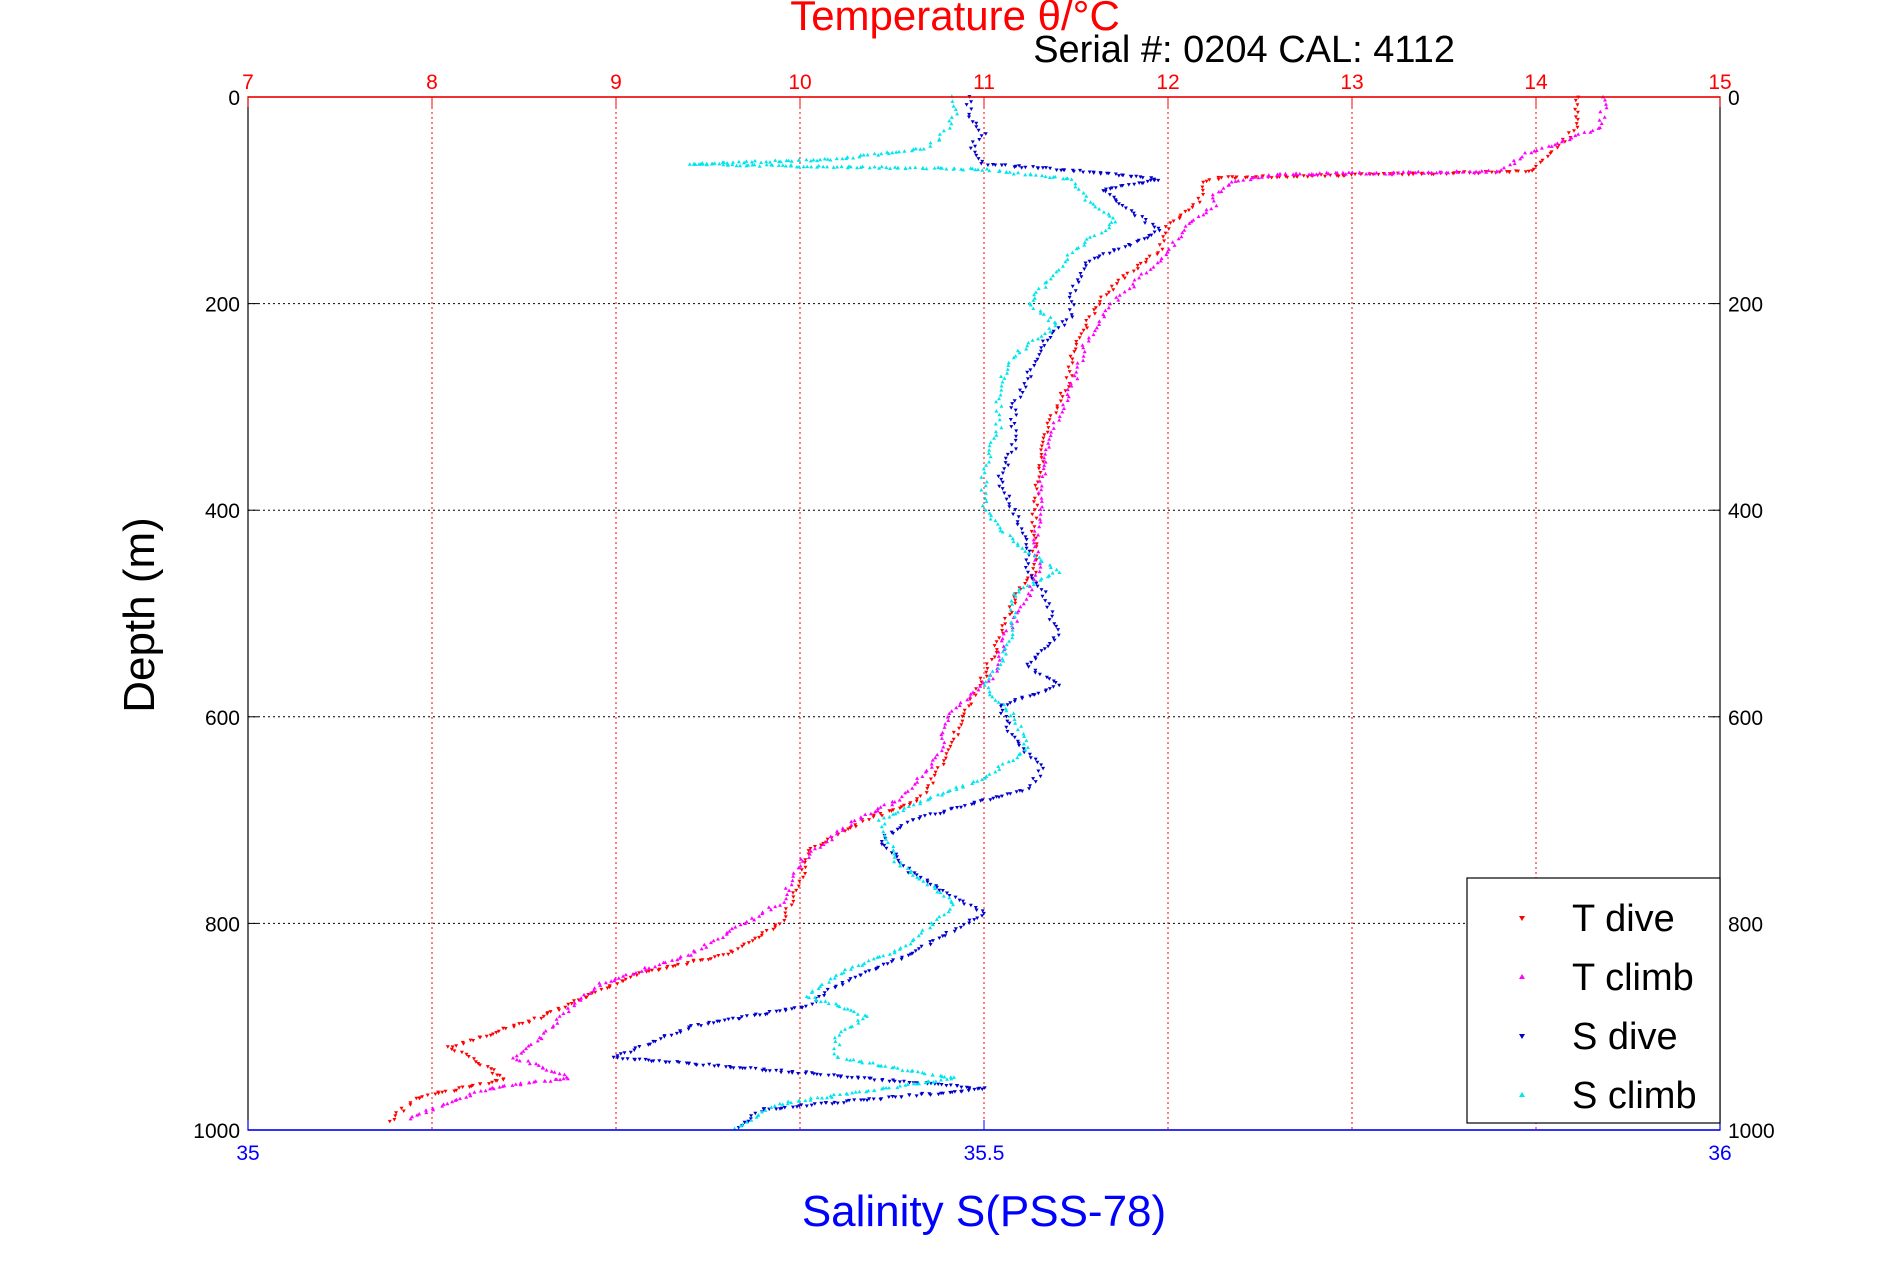 The image size is (1891, 1262). Describe the element at coordinates (432, 82) in the screenshot. I see `x-top-tick-label: 8` at that location.